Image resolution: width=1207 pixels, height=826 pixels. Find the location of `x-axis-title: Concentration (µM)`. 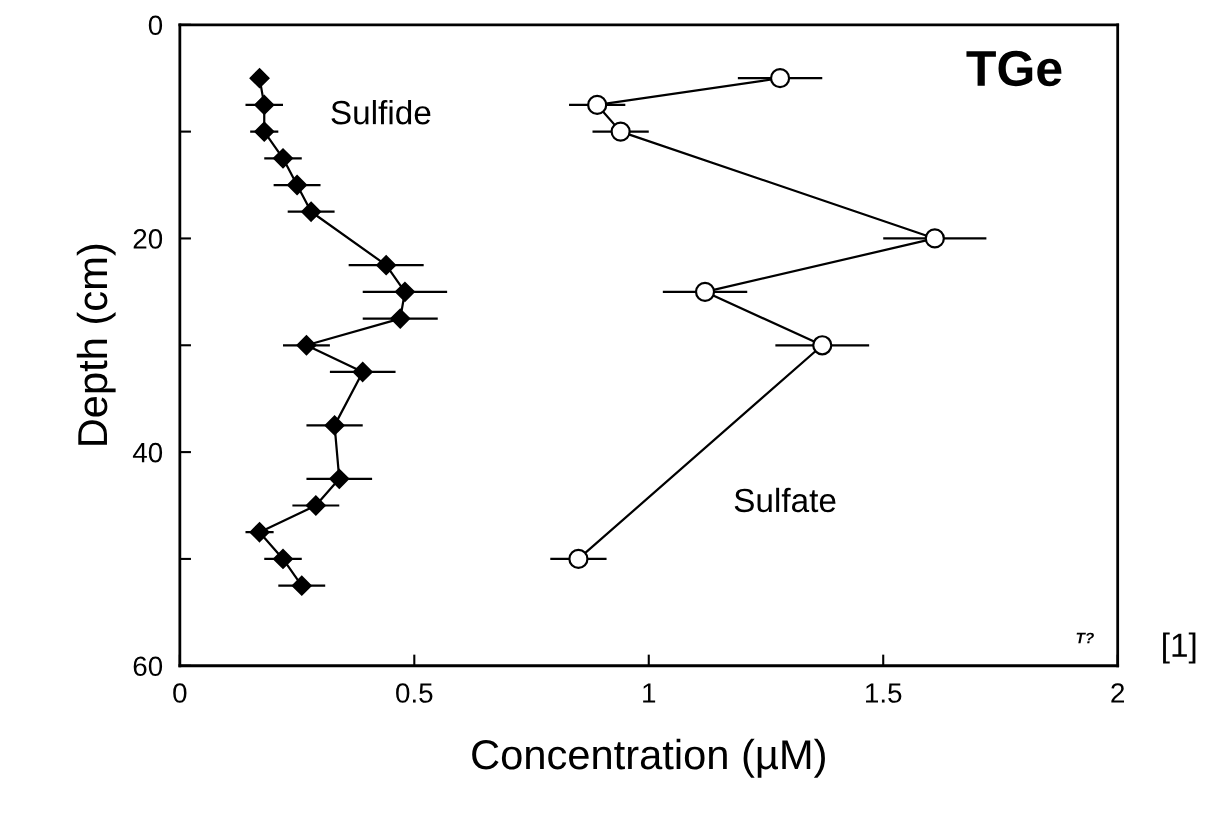

x-axis-title: Concentration (µM) is located at coordinates (648, 758).